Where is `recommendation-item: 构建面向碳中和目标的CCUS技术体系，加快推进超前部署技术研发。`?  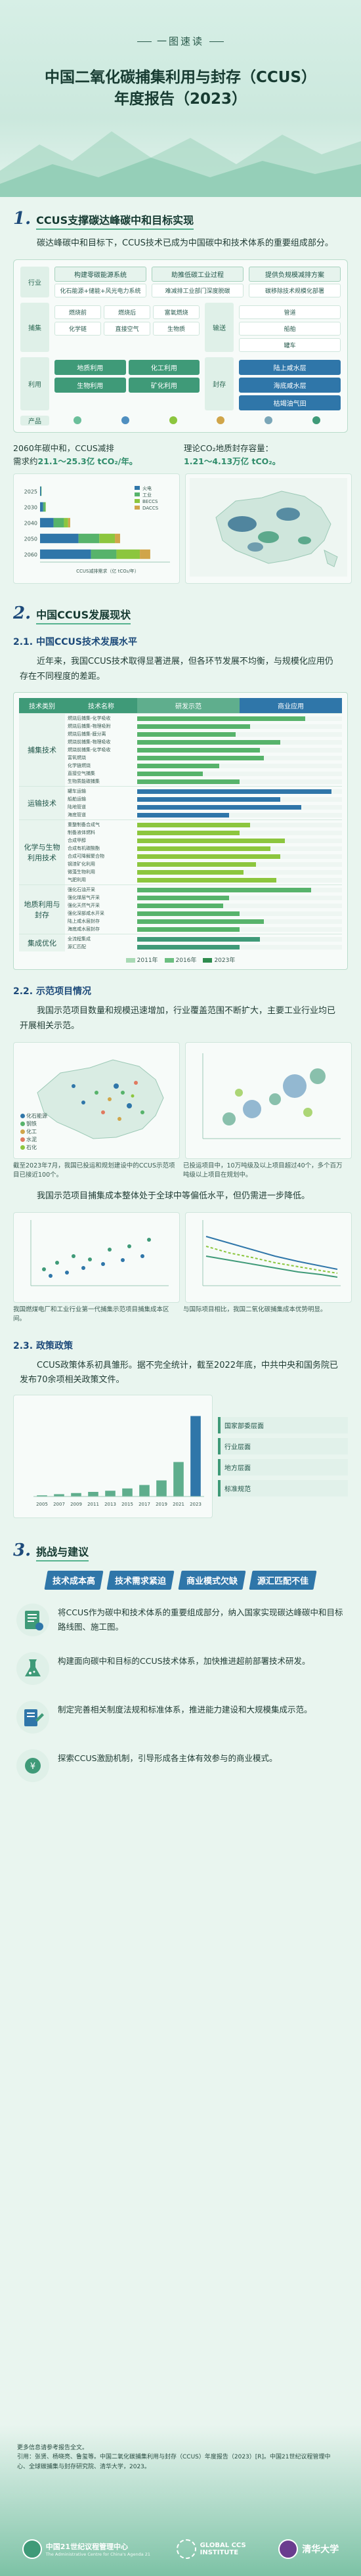 recommendation-item: 构建面向碳中和目标的CCUS技术体系，加快推进超前部署技术研发。 is located at coordinates (180, 1669).